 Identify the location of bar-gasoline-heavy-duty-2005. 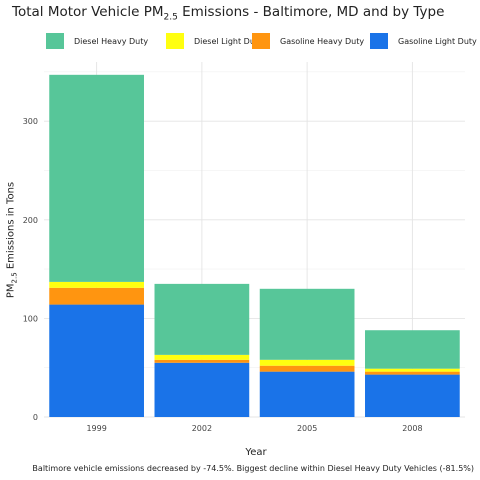
(307, 368).